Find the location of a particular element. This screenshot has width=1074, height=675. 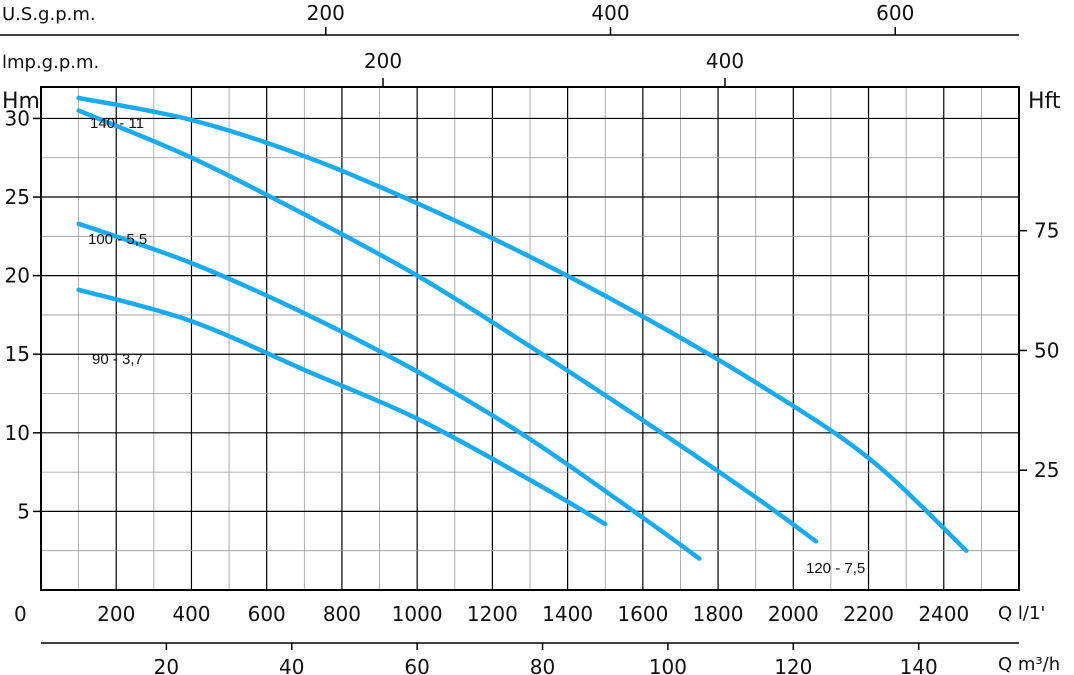

x-impgpm-tick-label: 200 is located at coordinates (383, 61).